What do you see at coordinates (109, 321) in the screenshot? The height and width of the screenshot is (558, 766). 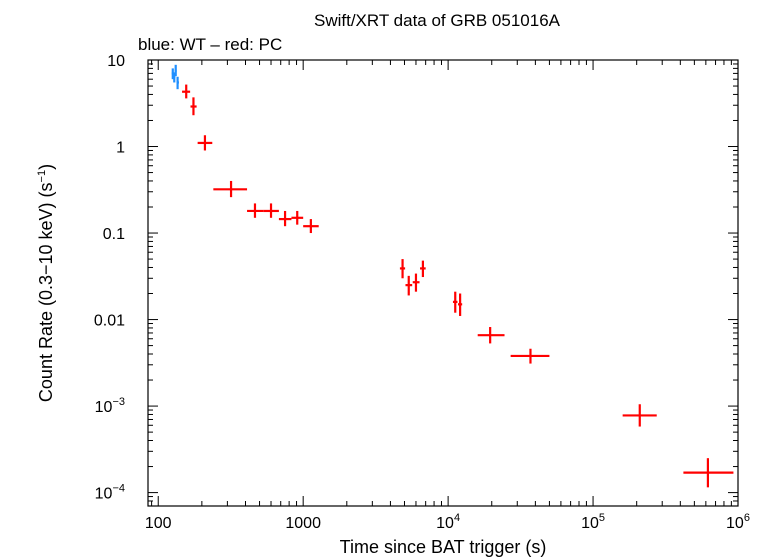 I see `y-tick-label: 0.01` at bounding box center [109, 321].